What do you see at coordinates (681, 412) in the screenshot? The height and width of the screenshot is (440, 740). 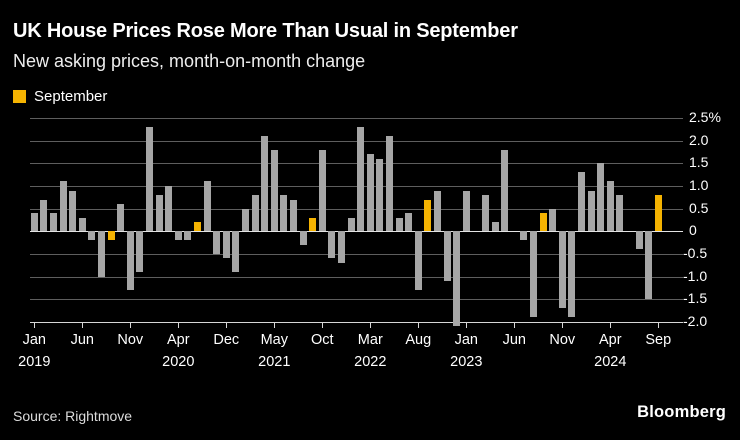 I see `bloomberg-logo: Bloomberg` at bounding box center [681, 412].